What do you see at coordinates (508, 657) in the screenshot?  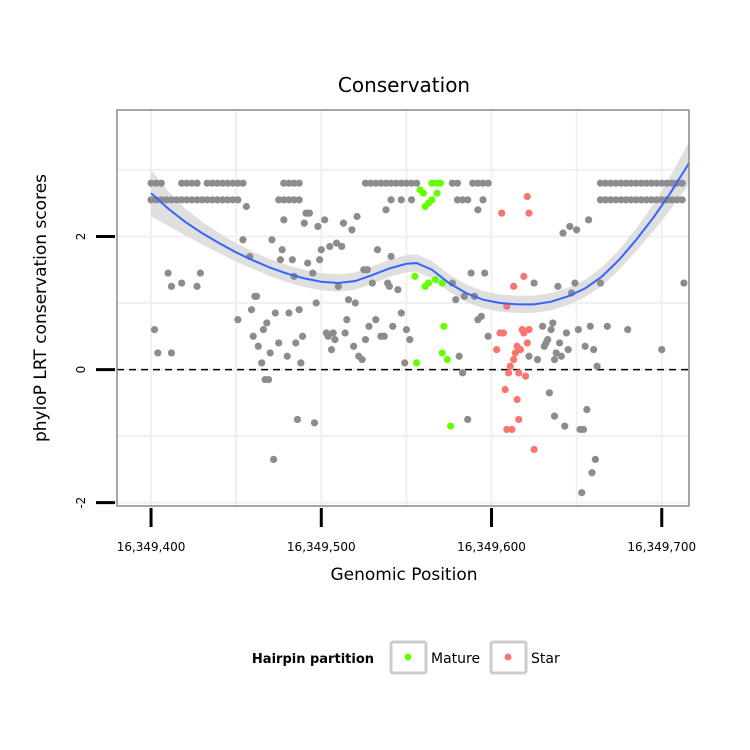 I see `legend-dot-star` at bounding box center [508, 657].